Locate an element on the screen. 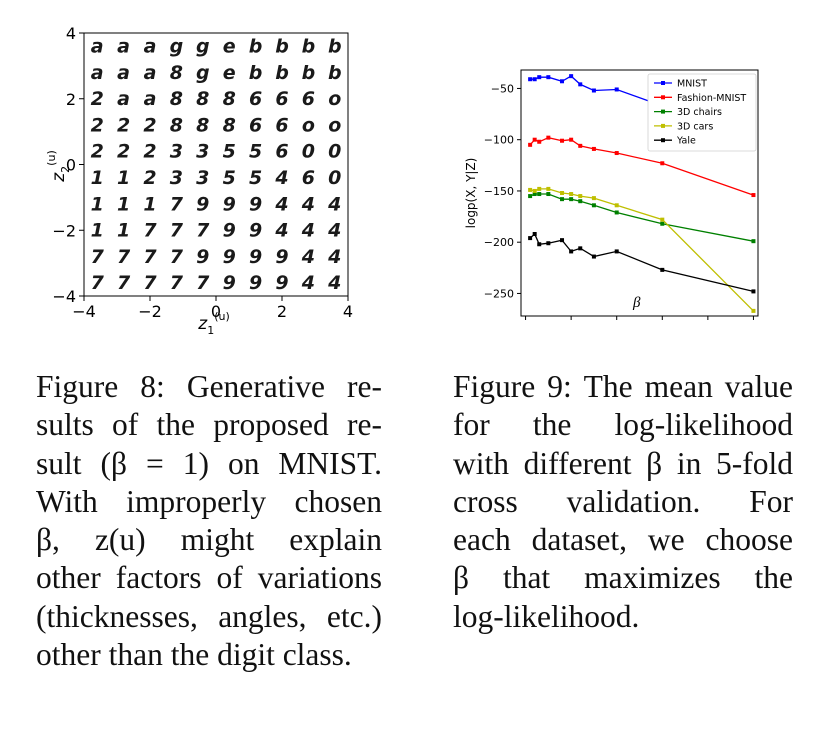 The width and height of the screenshot is (830, 736). caption-line: Figure 9: The mean value is located at coordinates (623, 386).